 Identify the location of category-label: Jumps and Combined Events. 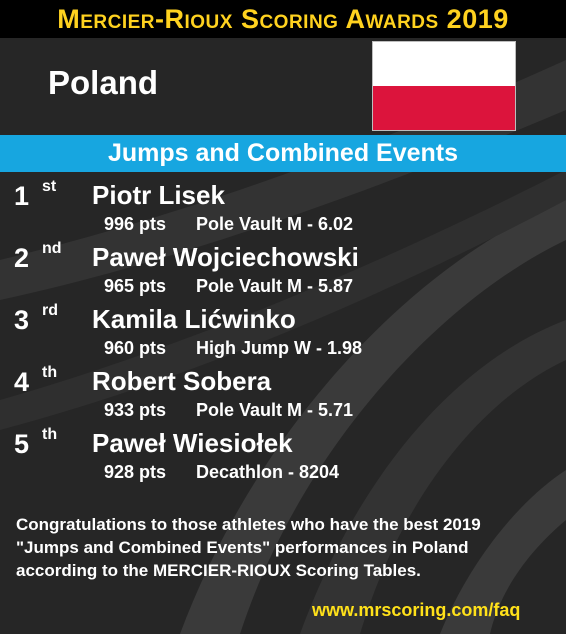
(283, 153).